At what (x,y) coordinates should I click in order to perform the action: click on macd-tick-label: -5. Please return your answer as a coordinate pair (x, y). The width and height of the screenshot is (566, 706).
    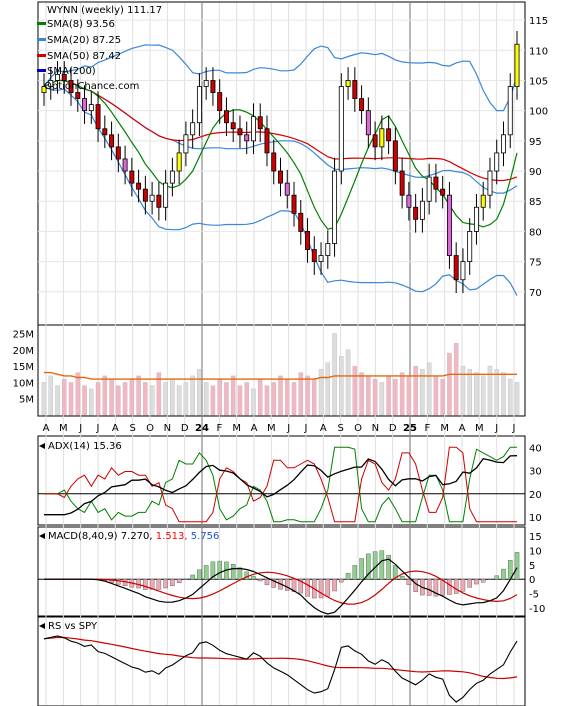
    Looking at the image, I should click on (534, 595).